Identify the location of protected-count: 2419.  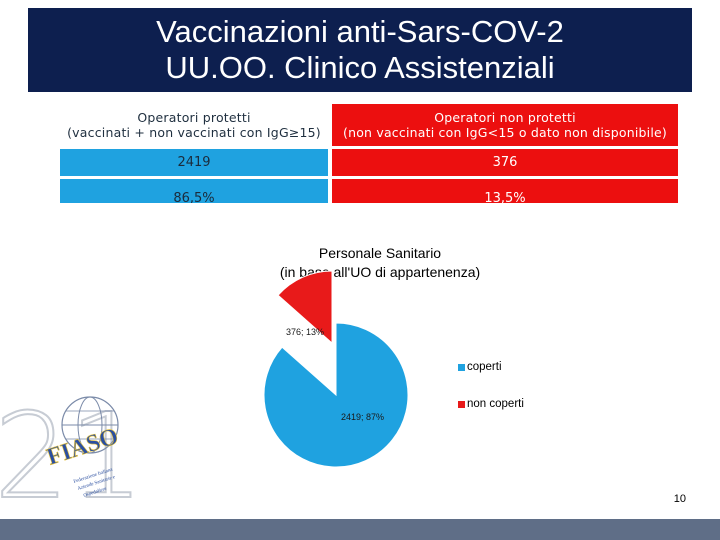
(194, 162).